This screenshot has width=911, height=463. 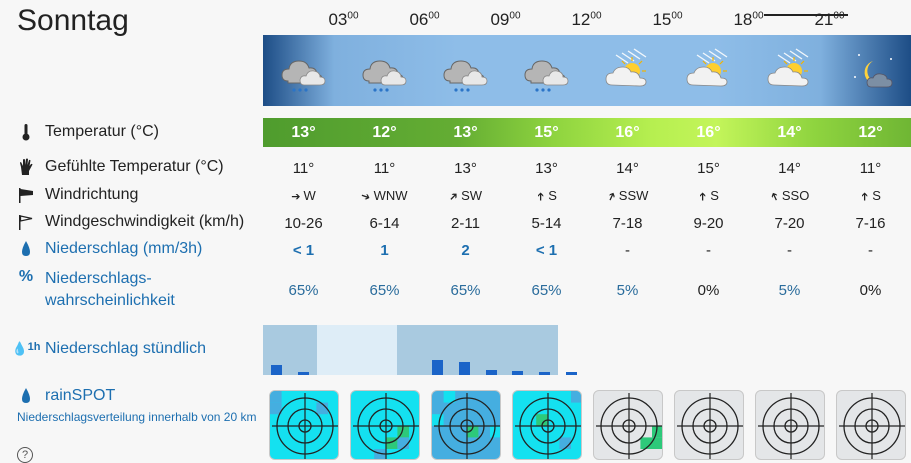 I want to click on current-time-indicator, so click(x=806, y=15).